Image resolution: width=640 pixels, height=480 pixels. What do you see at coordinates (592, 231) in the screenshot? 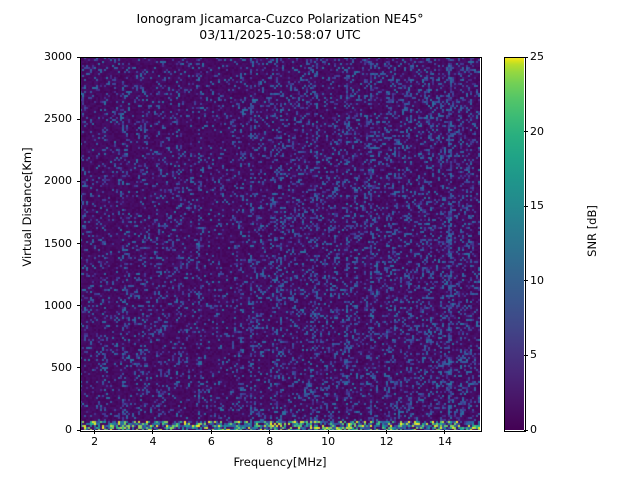
I see `colorbar-label: SNR [dB]` at bounding box center [592, 231].